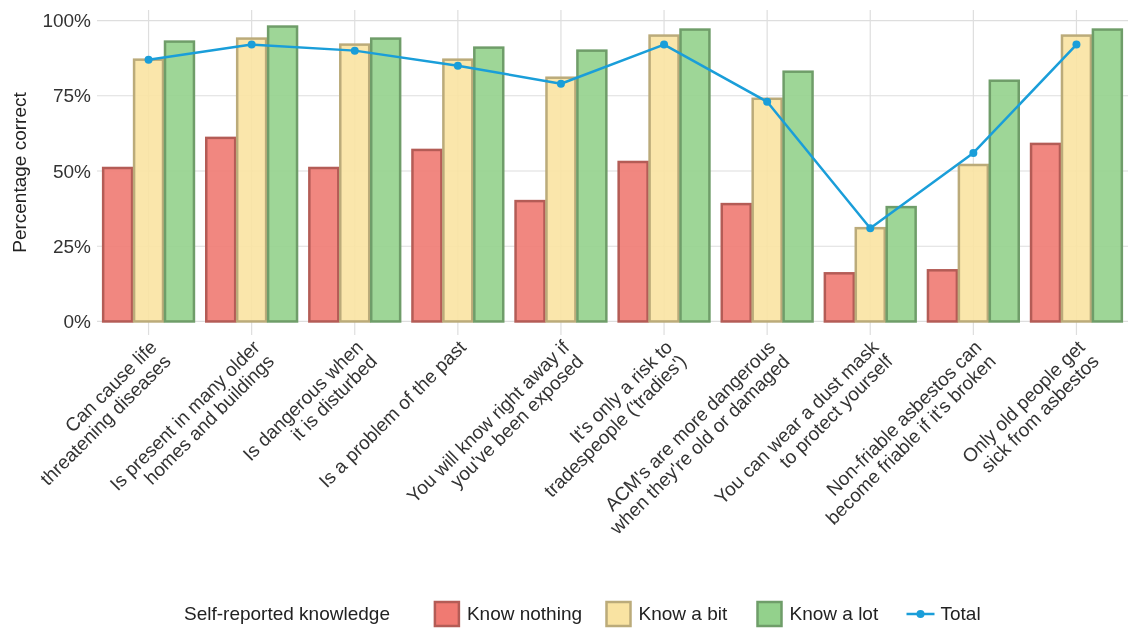 The image size is (1130, 632). Describe the element at coordinates (72, 171) in the screenshot. I see `y-tick-label: 50%` at that location.